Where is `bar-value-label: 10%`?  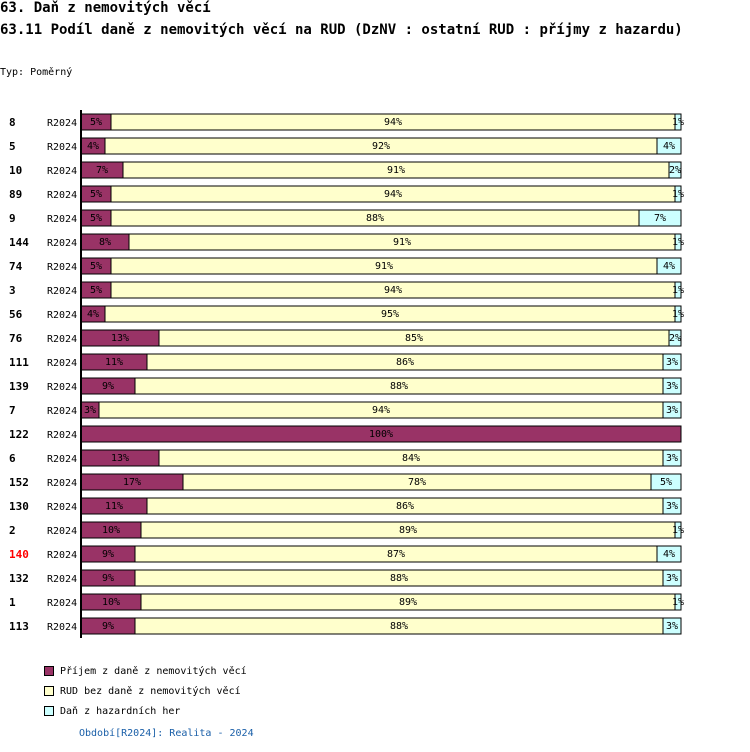
bar-value-label: 10% is located at coordinates (111, 602).